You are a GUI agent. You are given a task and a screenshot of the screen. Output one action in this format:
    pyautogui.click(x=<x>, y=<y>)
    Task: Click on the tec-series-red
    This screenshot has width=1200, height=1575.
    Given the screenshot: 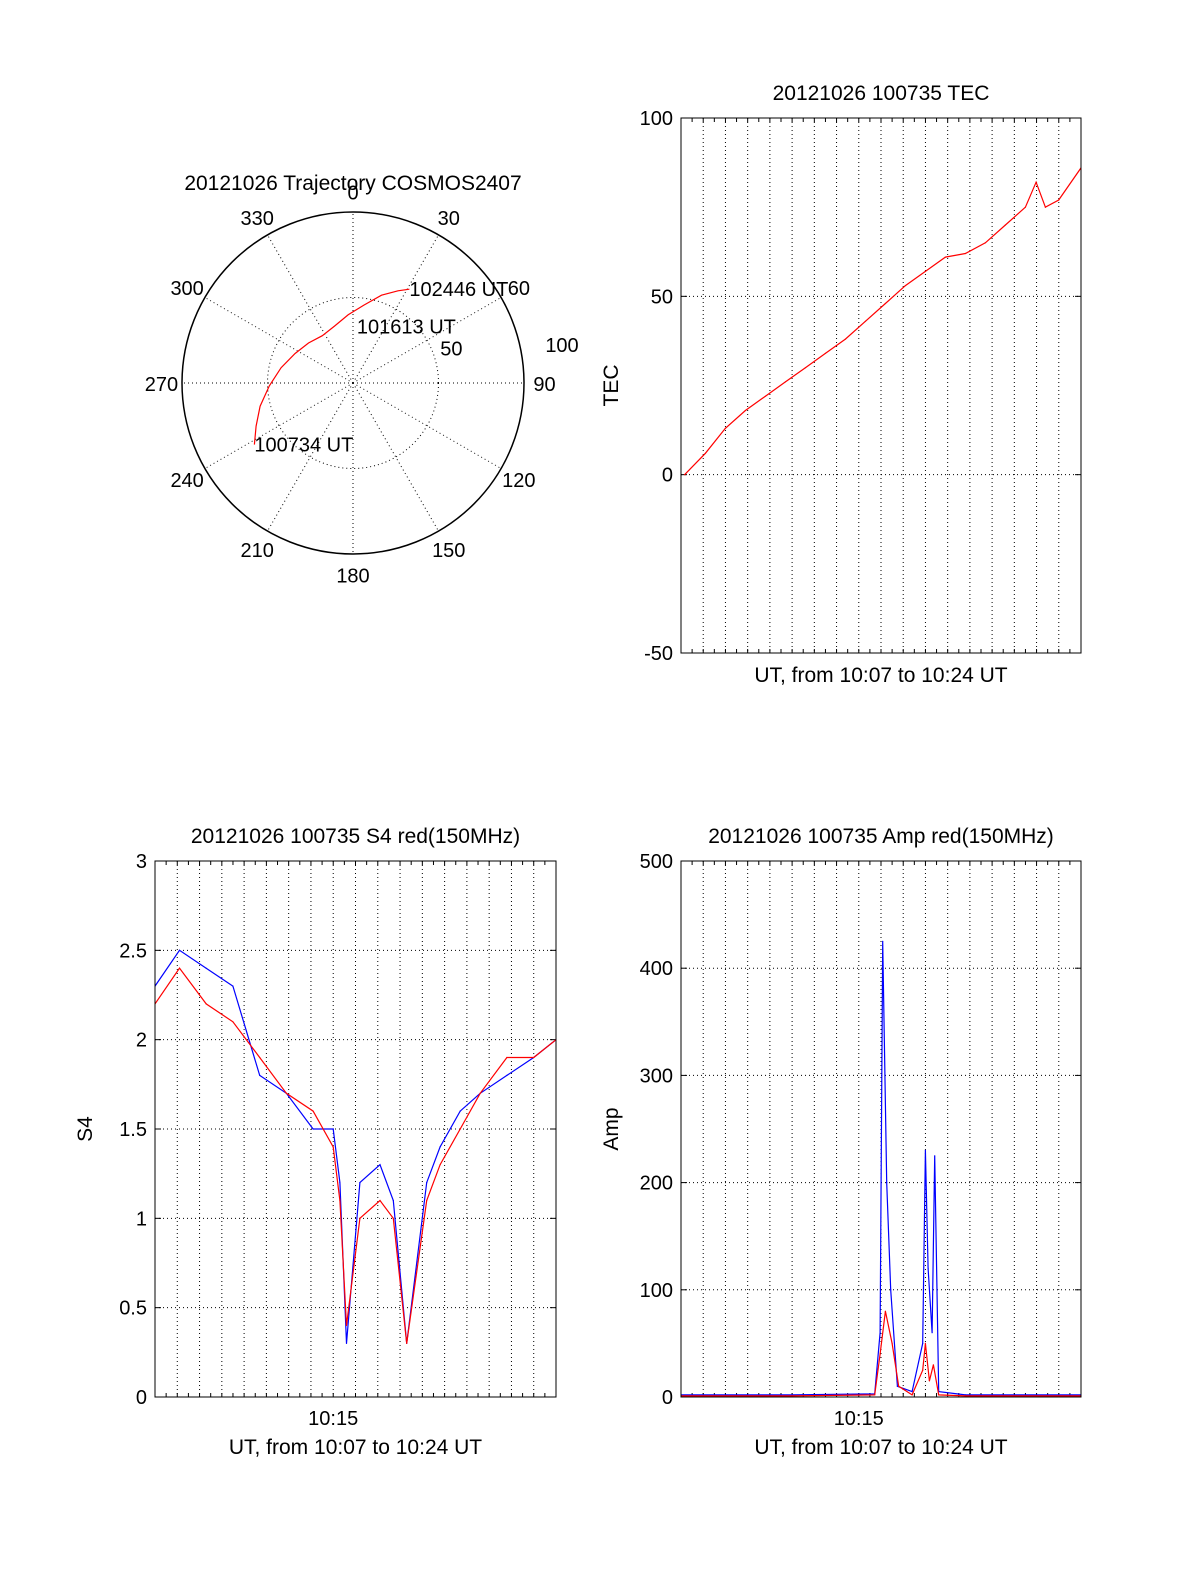 What is the action you would take?
    pyautogui.click(x=882, y=321)
    